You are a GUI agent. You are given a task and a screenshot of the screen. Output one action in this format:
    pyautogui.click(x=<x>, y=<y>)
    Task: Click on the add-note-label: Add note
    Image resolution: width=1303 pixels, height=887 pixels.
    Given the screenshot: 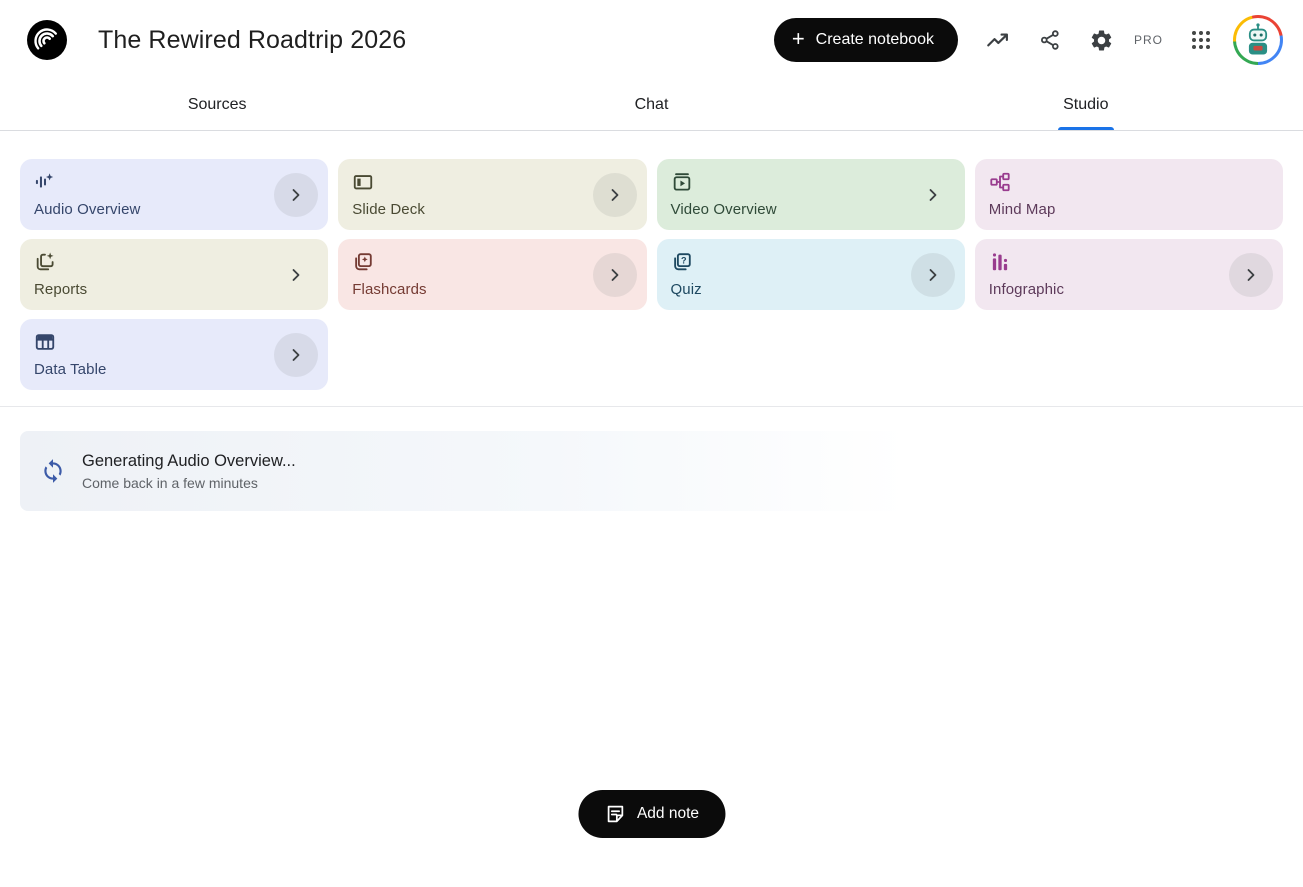 What is the action you would take?
    pyautogui.click(x=668, y=813)
    